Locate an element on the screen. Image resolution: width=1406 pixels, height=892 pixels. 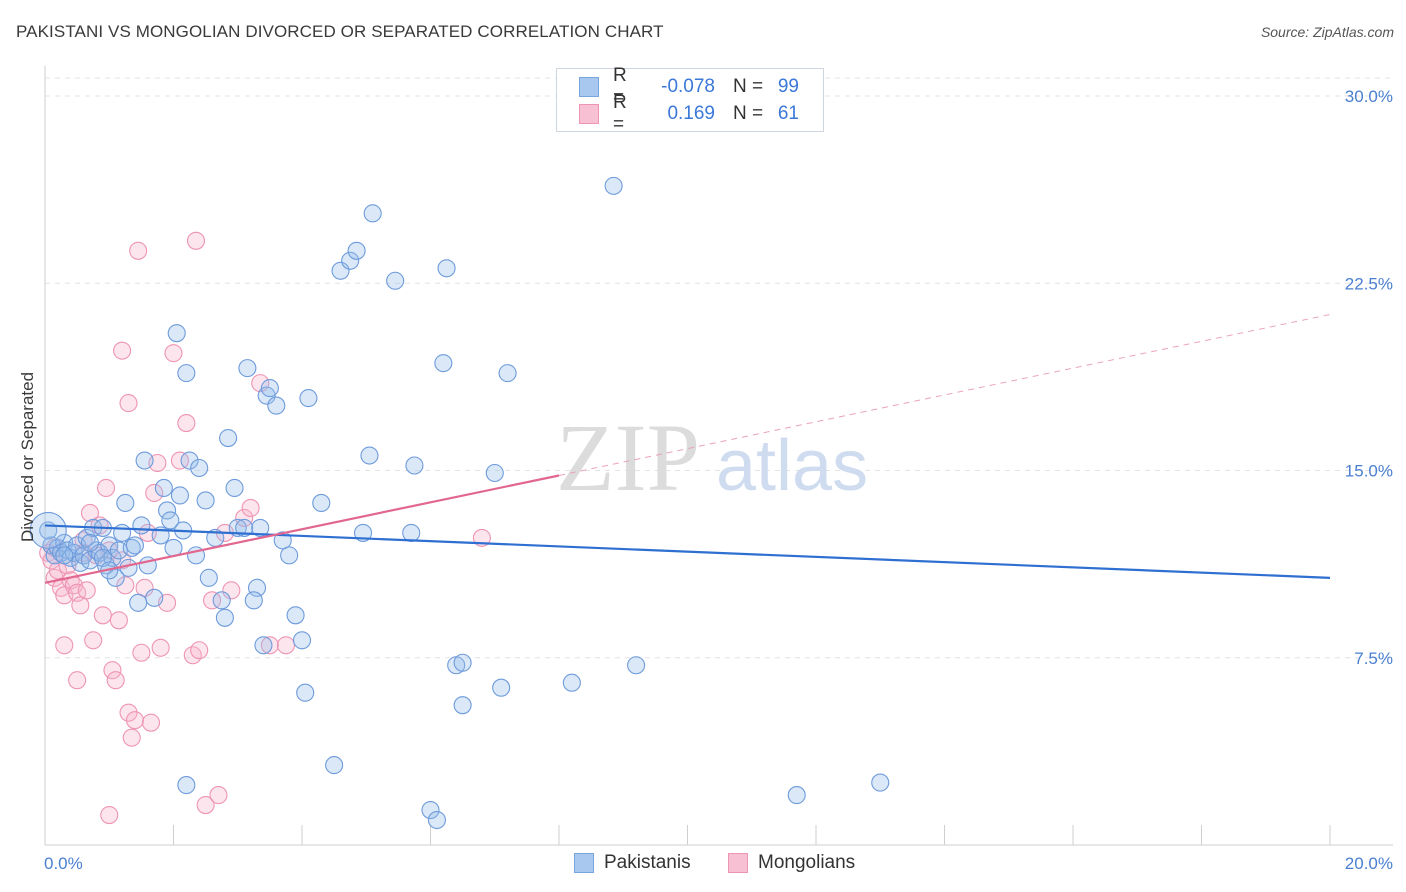
watermark-atlas: atlas is located at coordinates (792, 466).